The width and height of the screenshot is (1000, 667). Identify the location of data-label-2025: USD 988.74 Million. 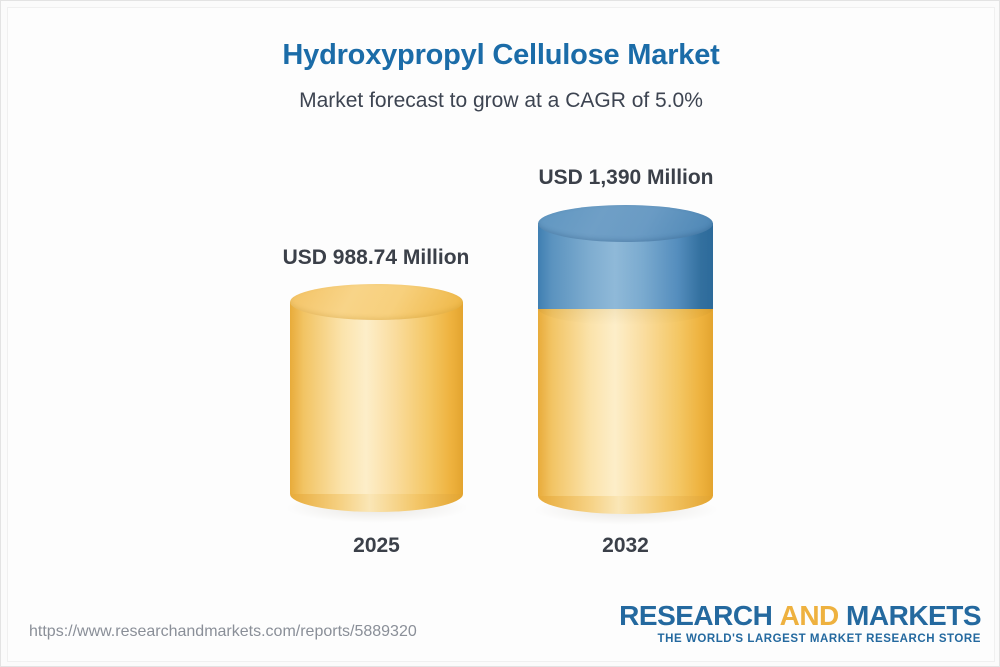
(376, 257).